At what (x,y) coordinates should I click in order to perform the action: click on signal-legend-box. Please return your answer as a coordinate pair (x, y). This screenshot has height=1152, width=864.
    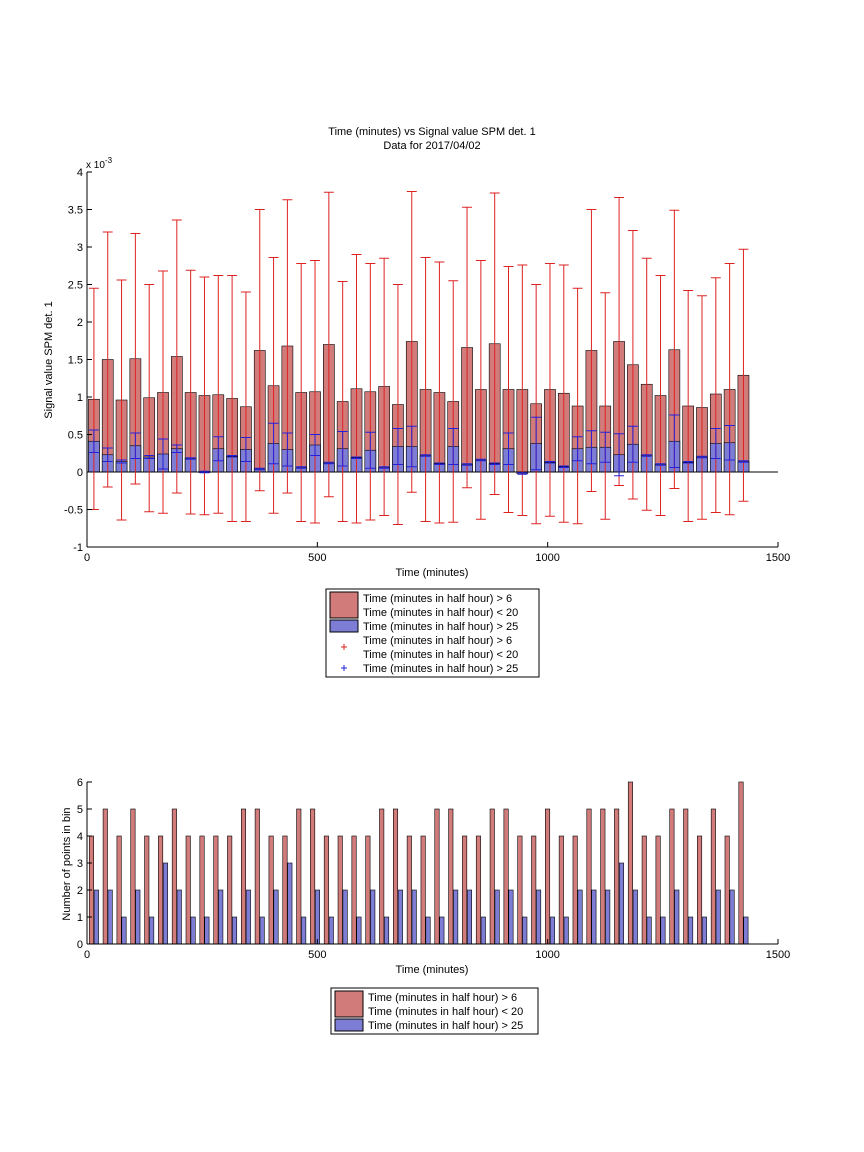
    Looking at the image, I should click on (432, 633).